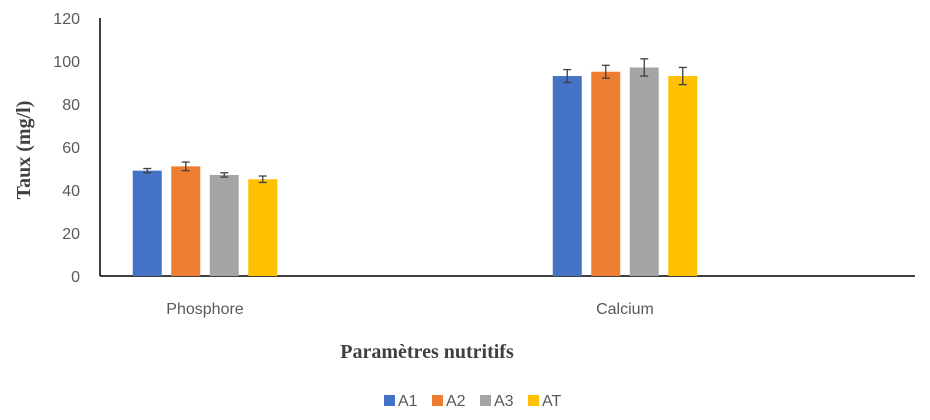 This screenshot has height=420, width=930. Describe the element at coordinates (66, 19) in the screenshot. I see `y-tick-label: 120` at that location.